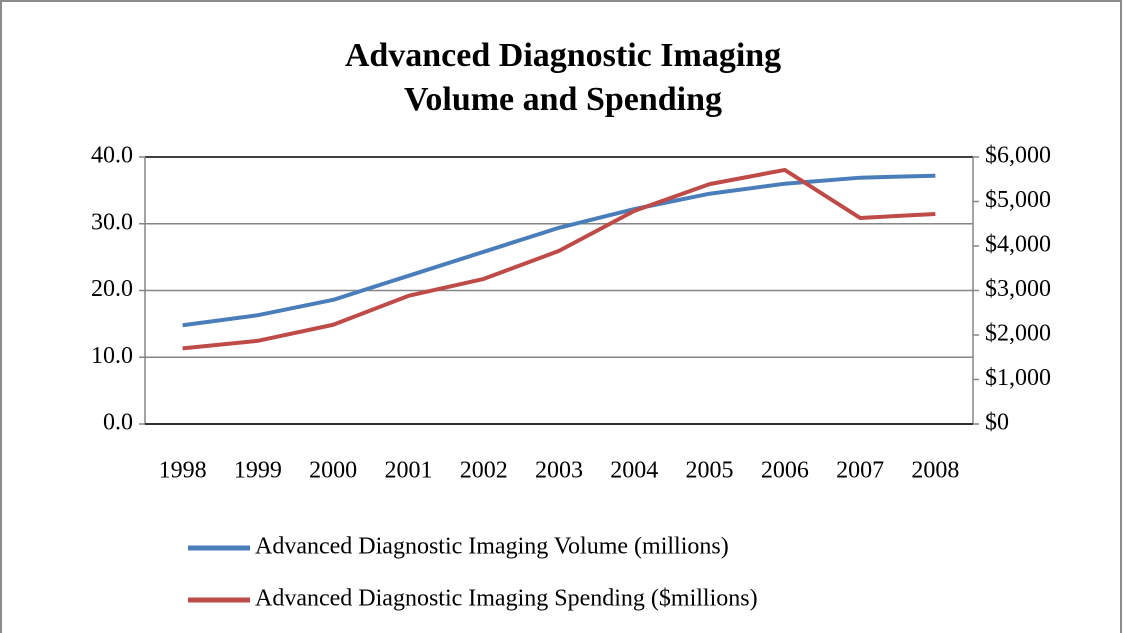 The image size is (1124, 633). Describe the element at coordinates (1018, 289) in the screenshot. I see `y2-tick-label: $3,000` at that location.